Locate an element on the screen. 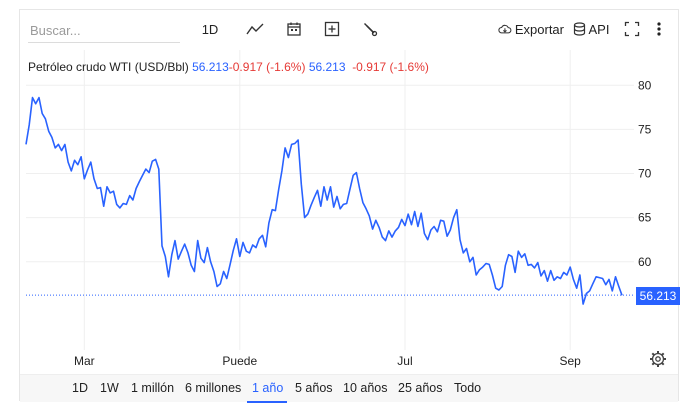 The image size is (696, 409). chart-toolbar: 1D Exportar API is located at coordinates (349, 29).